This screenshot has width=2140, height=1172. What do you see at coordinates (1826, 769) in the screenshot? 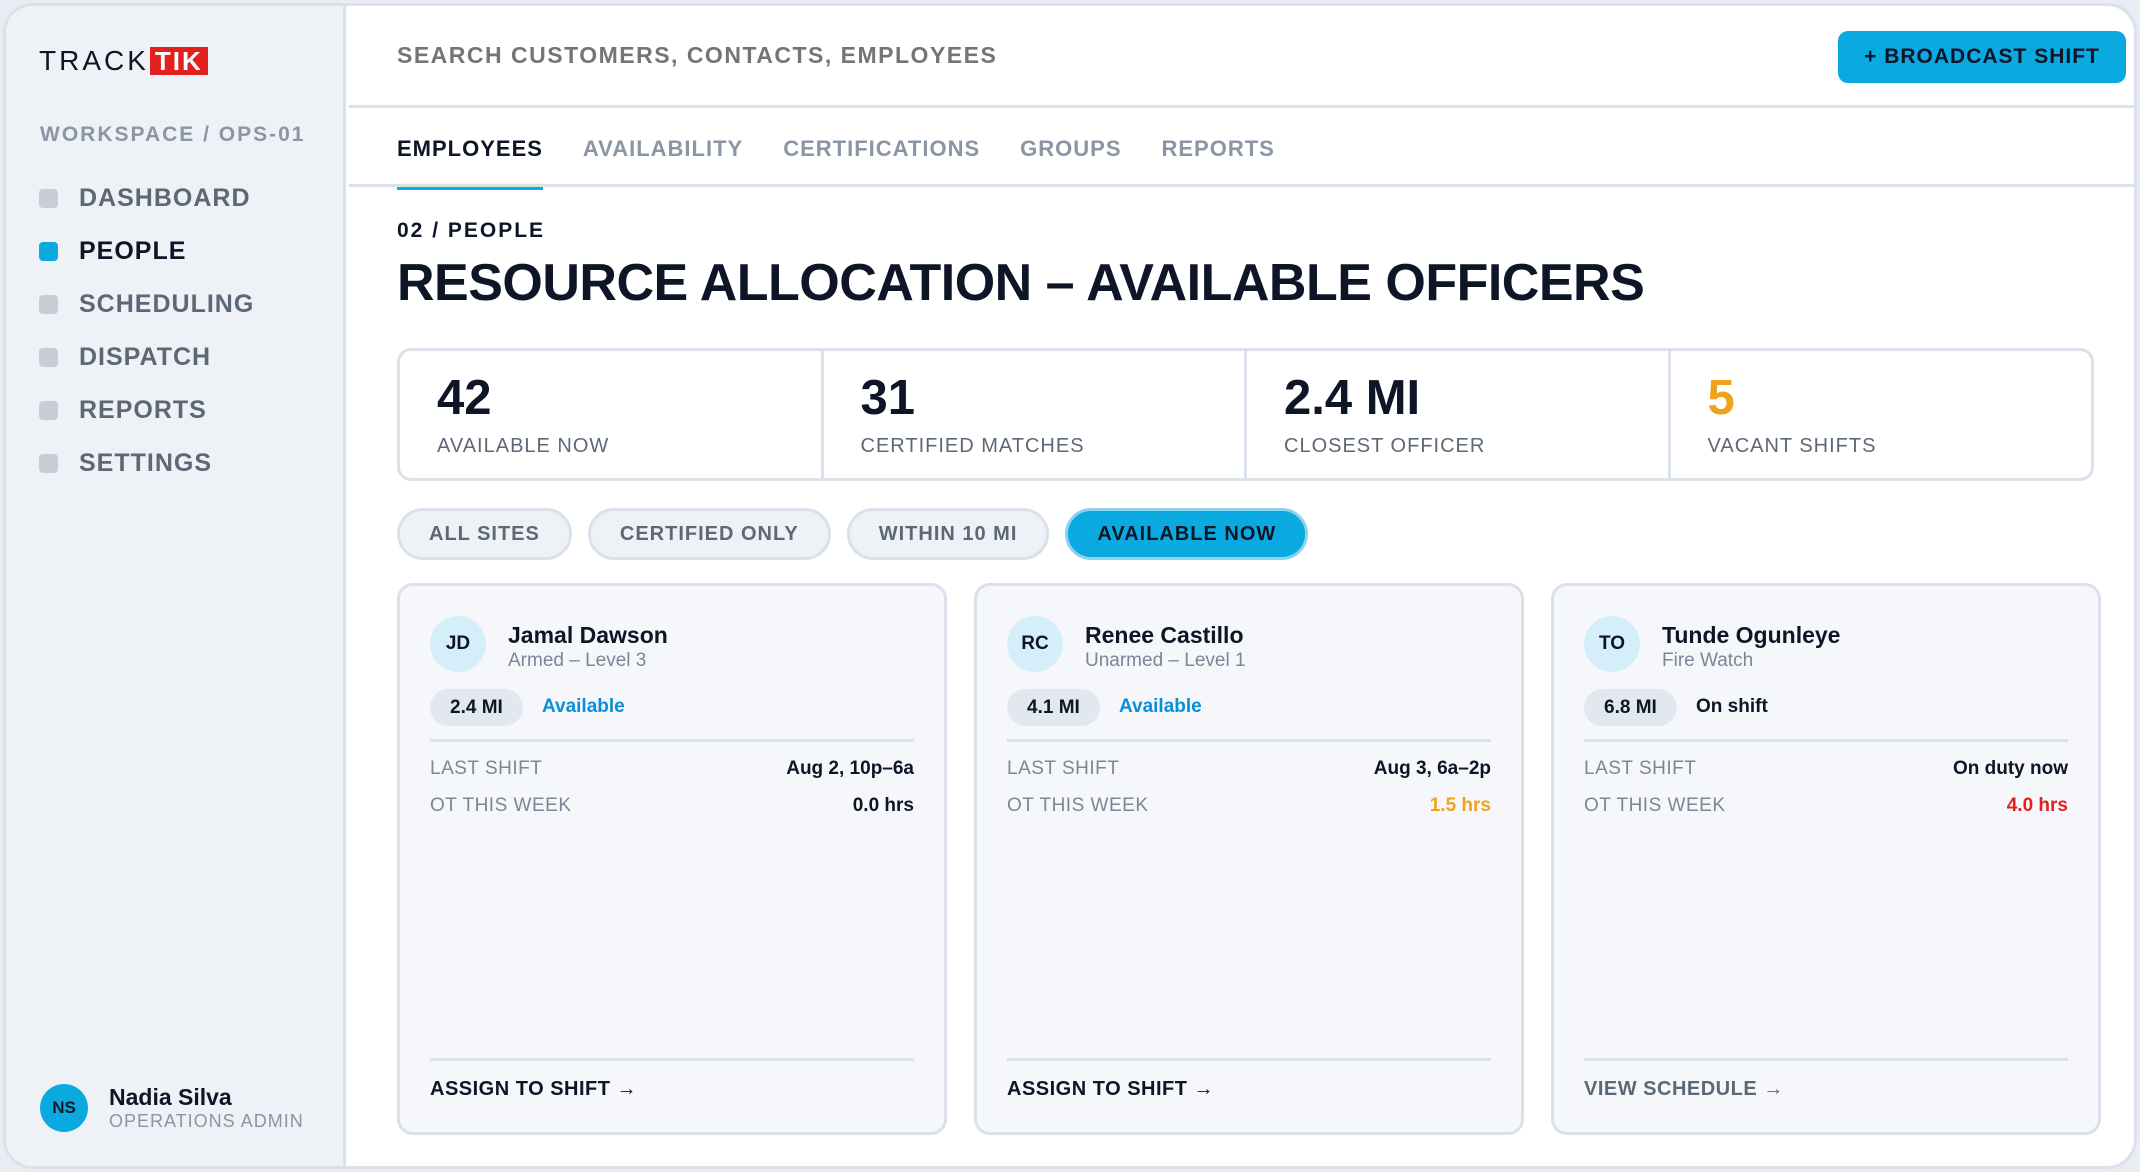
I see `last-shift-row: LAST SHIFT On duty now` at bounding box center [1826, 769].